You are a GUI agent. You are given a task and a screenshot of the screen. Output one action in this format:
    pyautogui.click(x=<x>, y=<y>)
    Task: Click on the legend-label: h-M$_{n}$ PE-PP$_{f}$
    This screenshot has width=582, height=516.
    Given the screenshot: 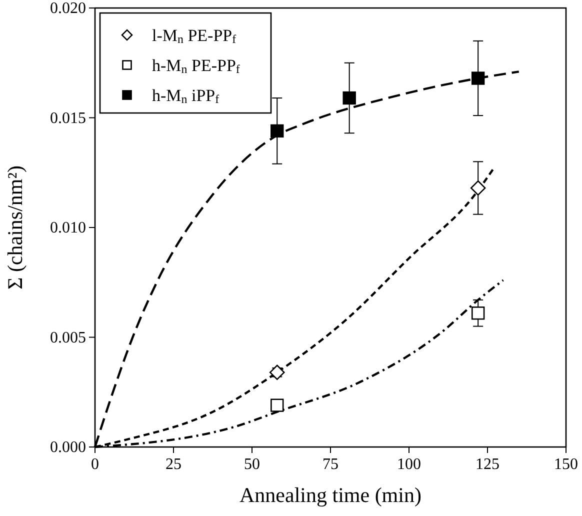 What is the action you would take?
    pyautogui.click(x=196, y=66)
    